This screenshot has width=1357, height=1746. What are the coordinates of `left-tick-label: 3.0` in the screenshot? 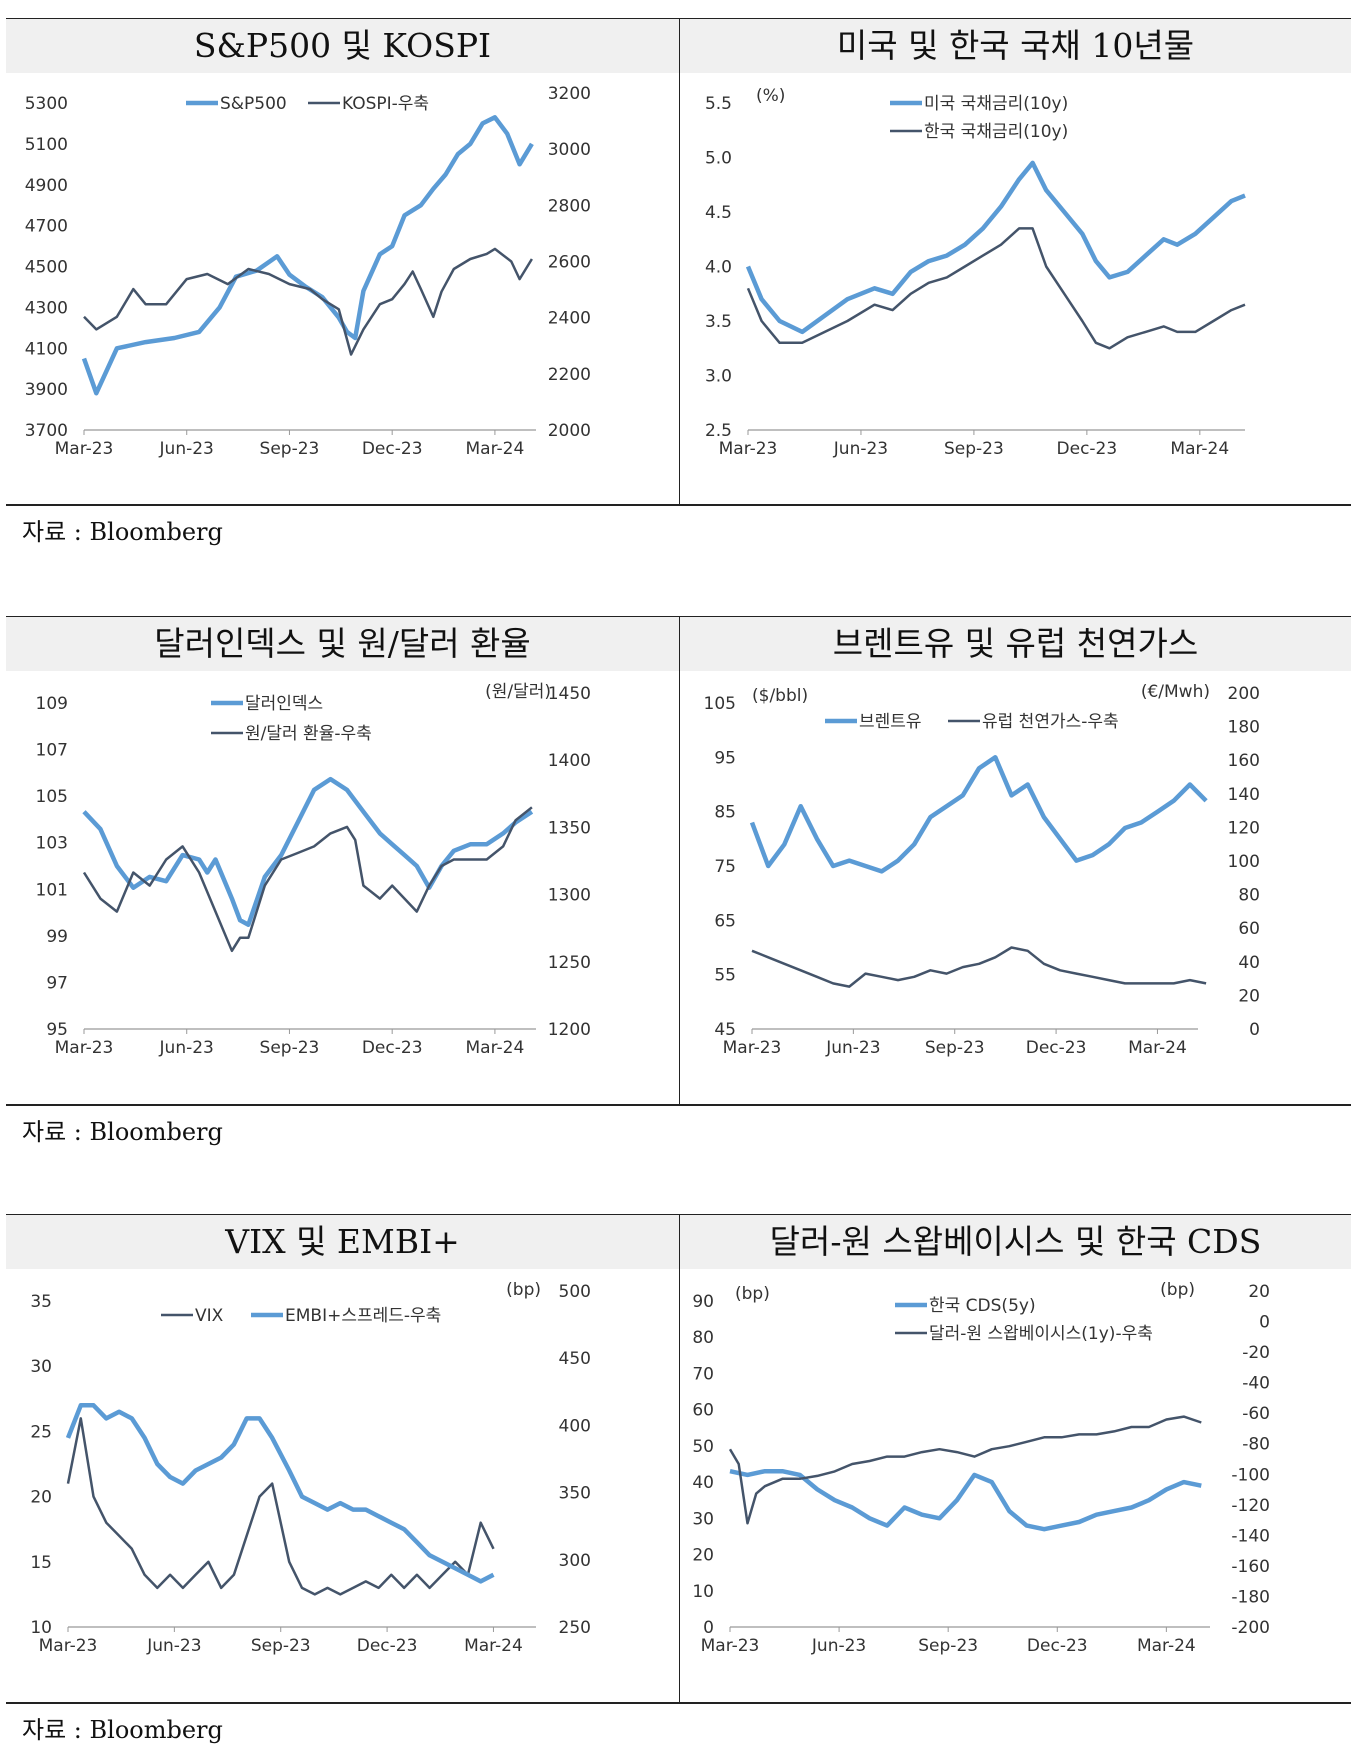 It's located at (718, 377).